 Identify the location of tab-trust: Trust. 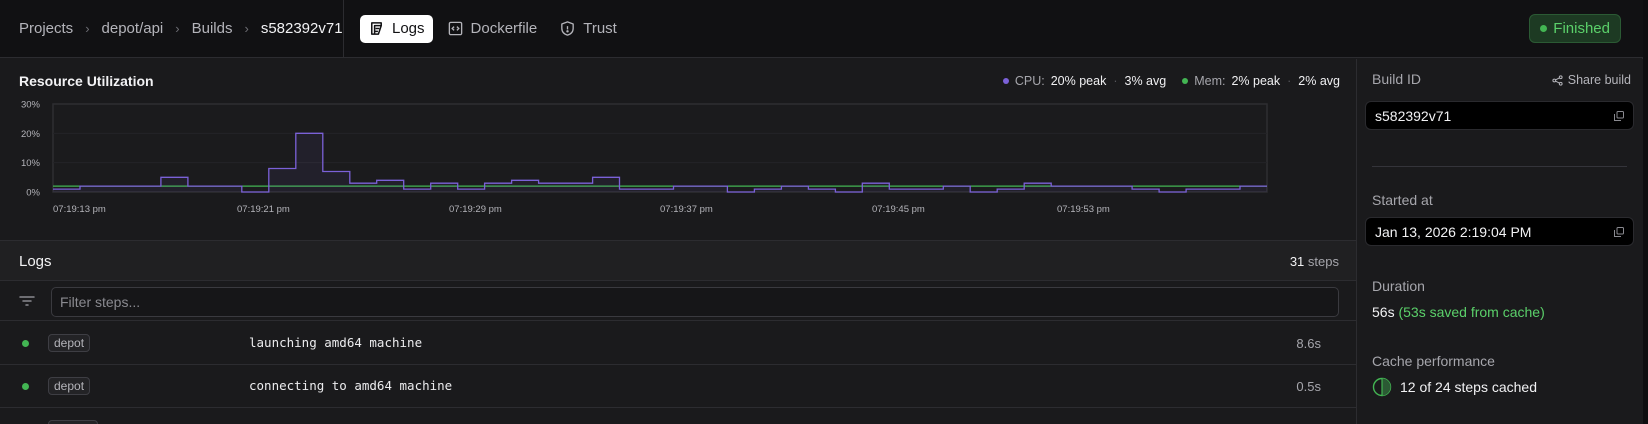
(588, 29).